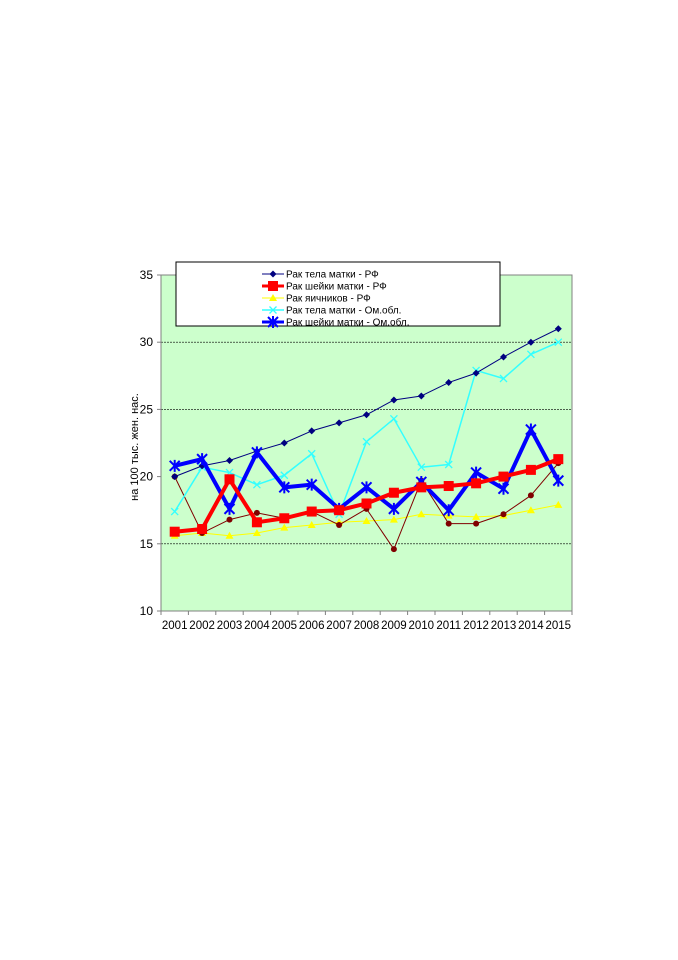 The height and width of the screenshot is (960, 678). I want to click on y-tick-label: 35, so click(147, 275).